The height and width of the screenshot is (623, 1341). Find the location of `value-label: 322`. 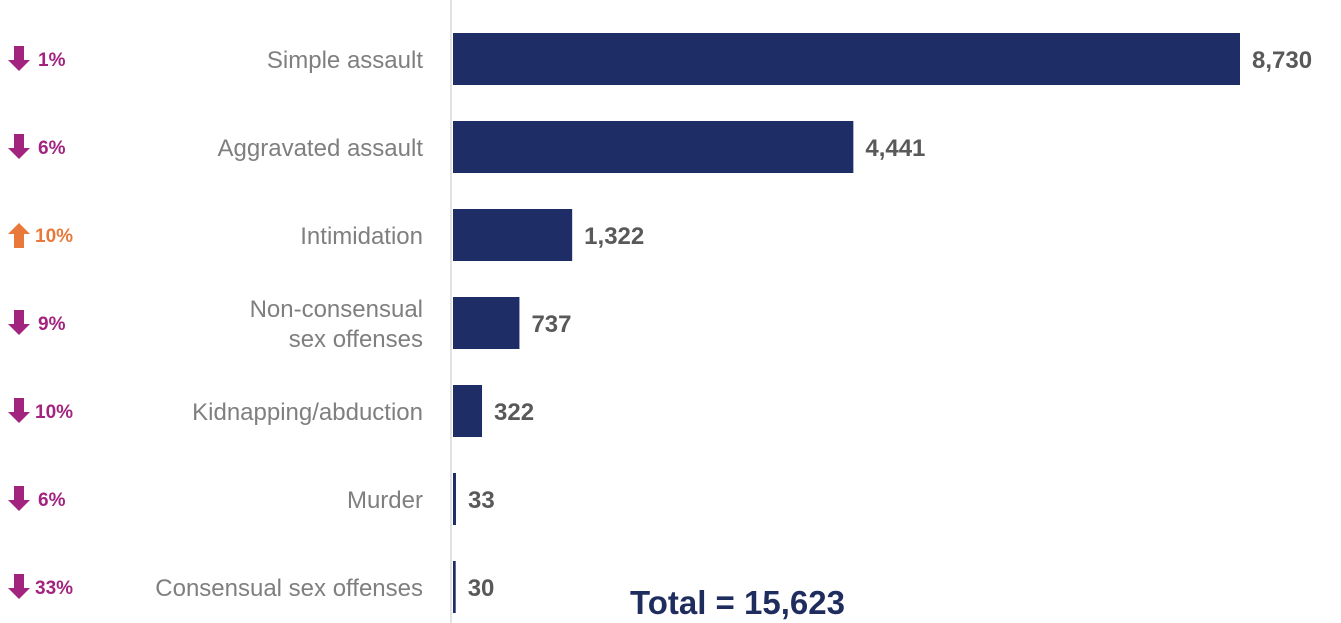

value-label: 322 is located at coordinates (514, 412).